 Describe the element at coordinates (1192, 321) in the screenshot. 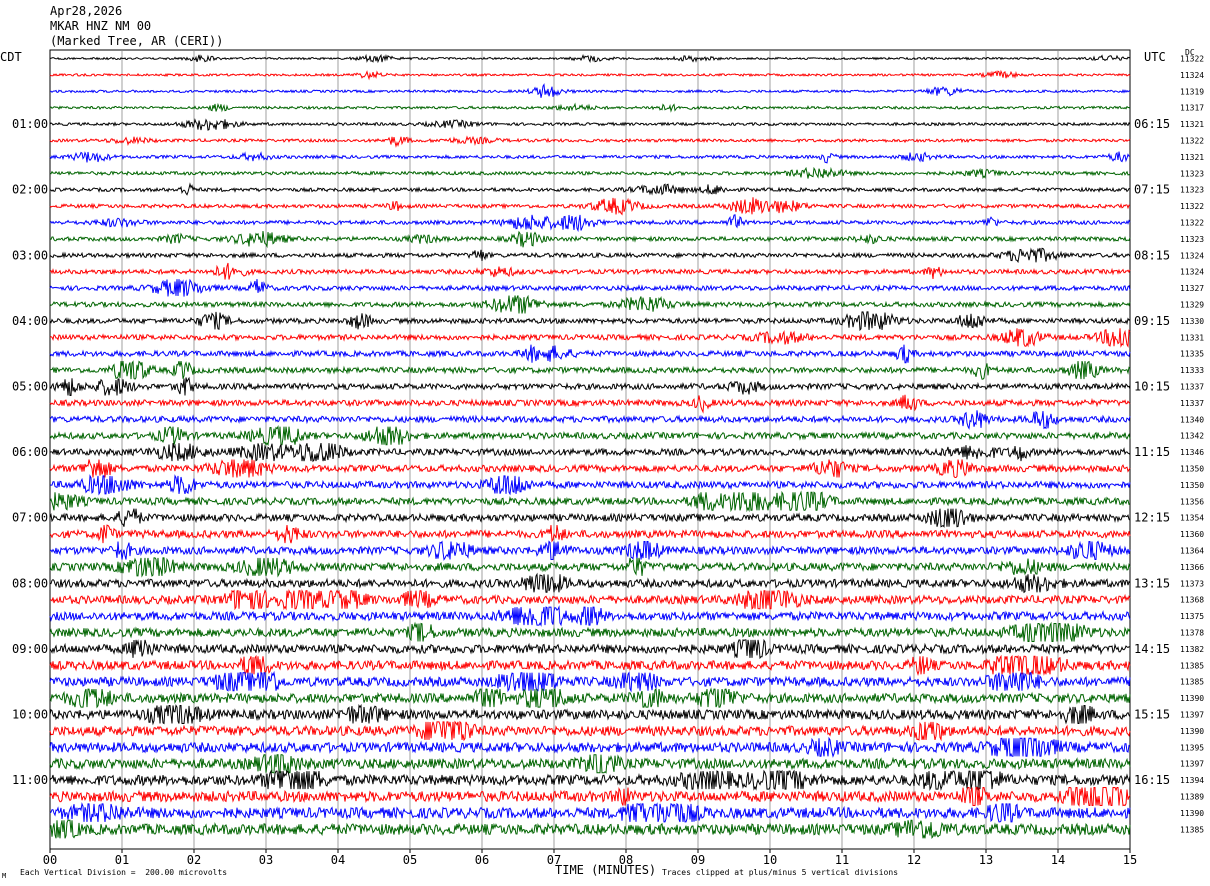

I see `dc-offset-label: 11330` at that location.